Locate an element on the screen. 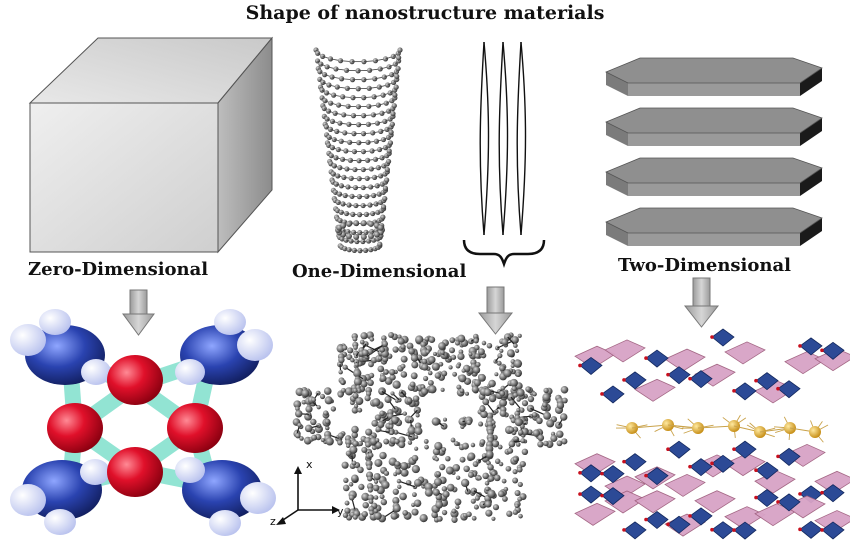  axis-triad is located at coordinates (308, 495).